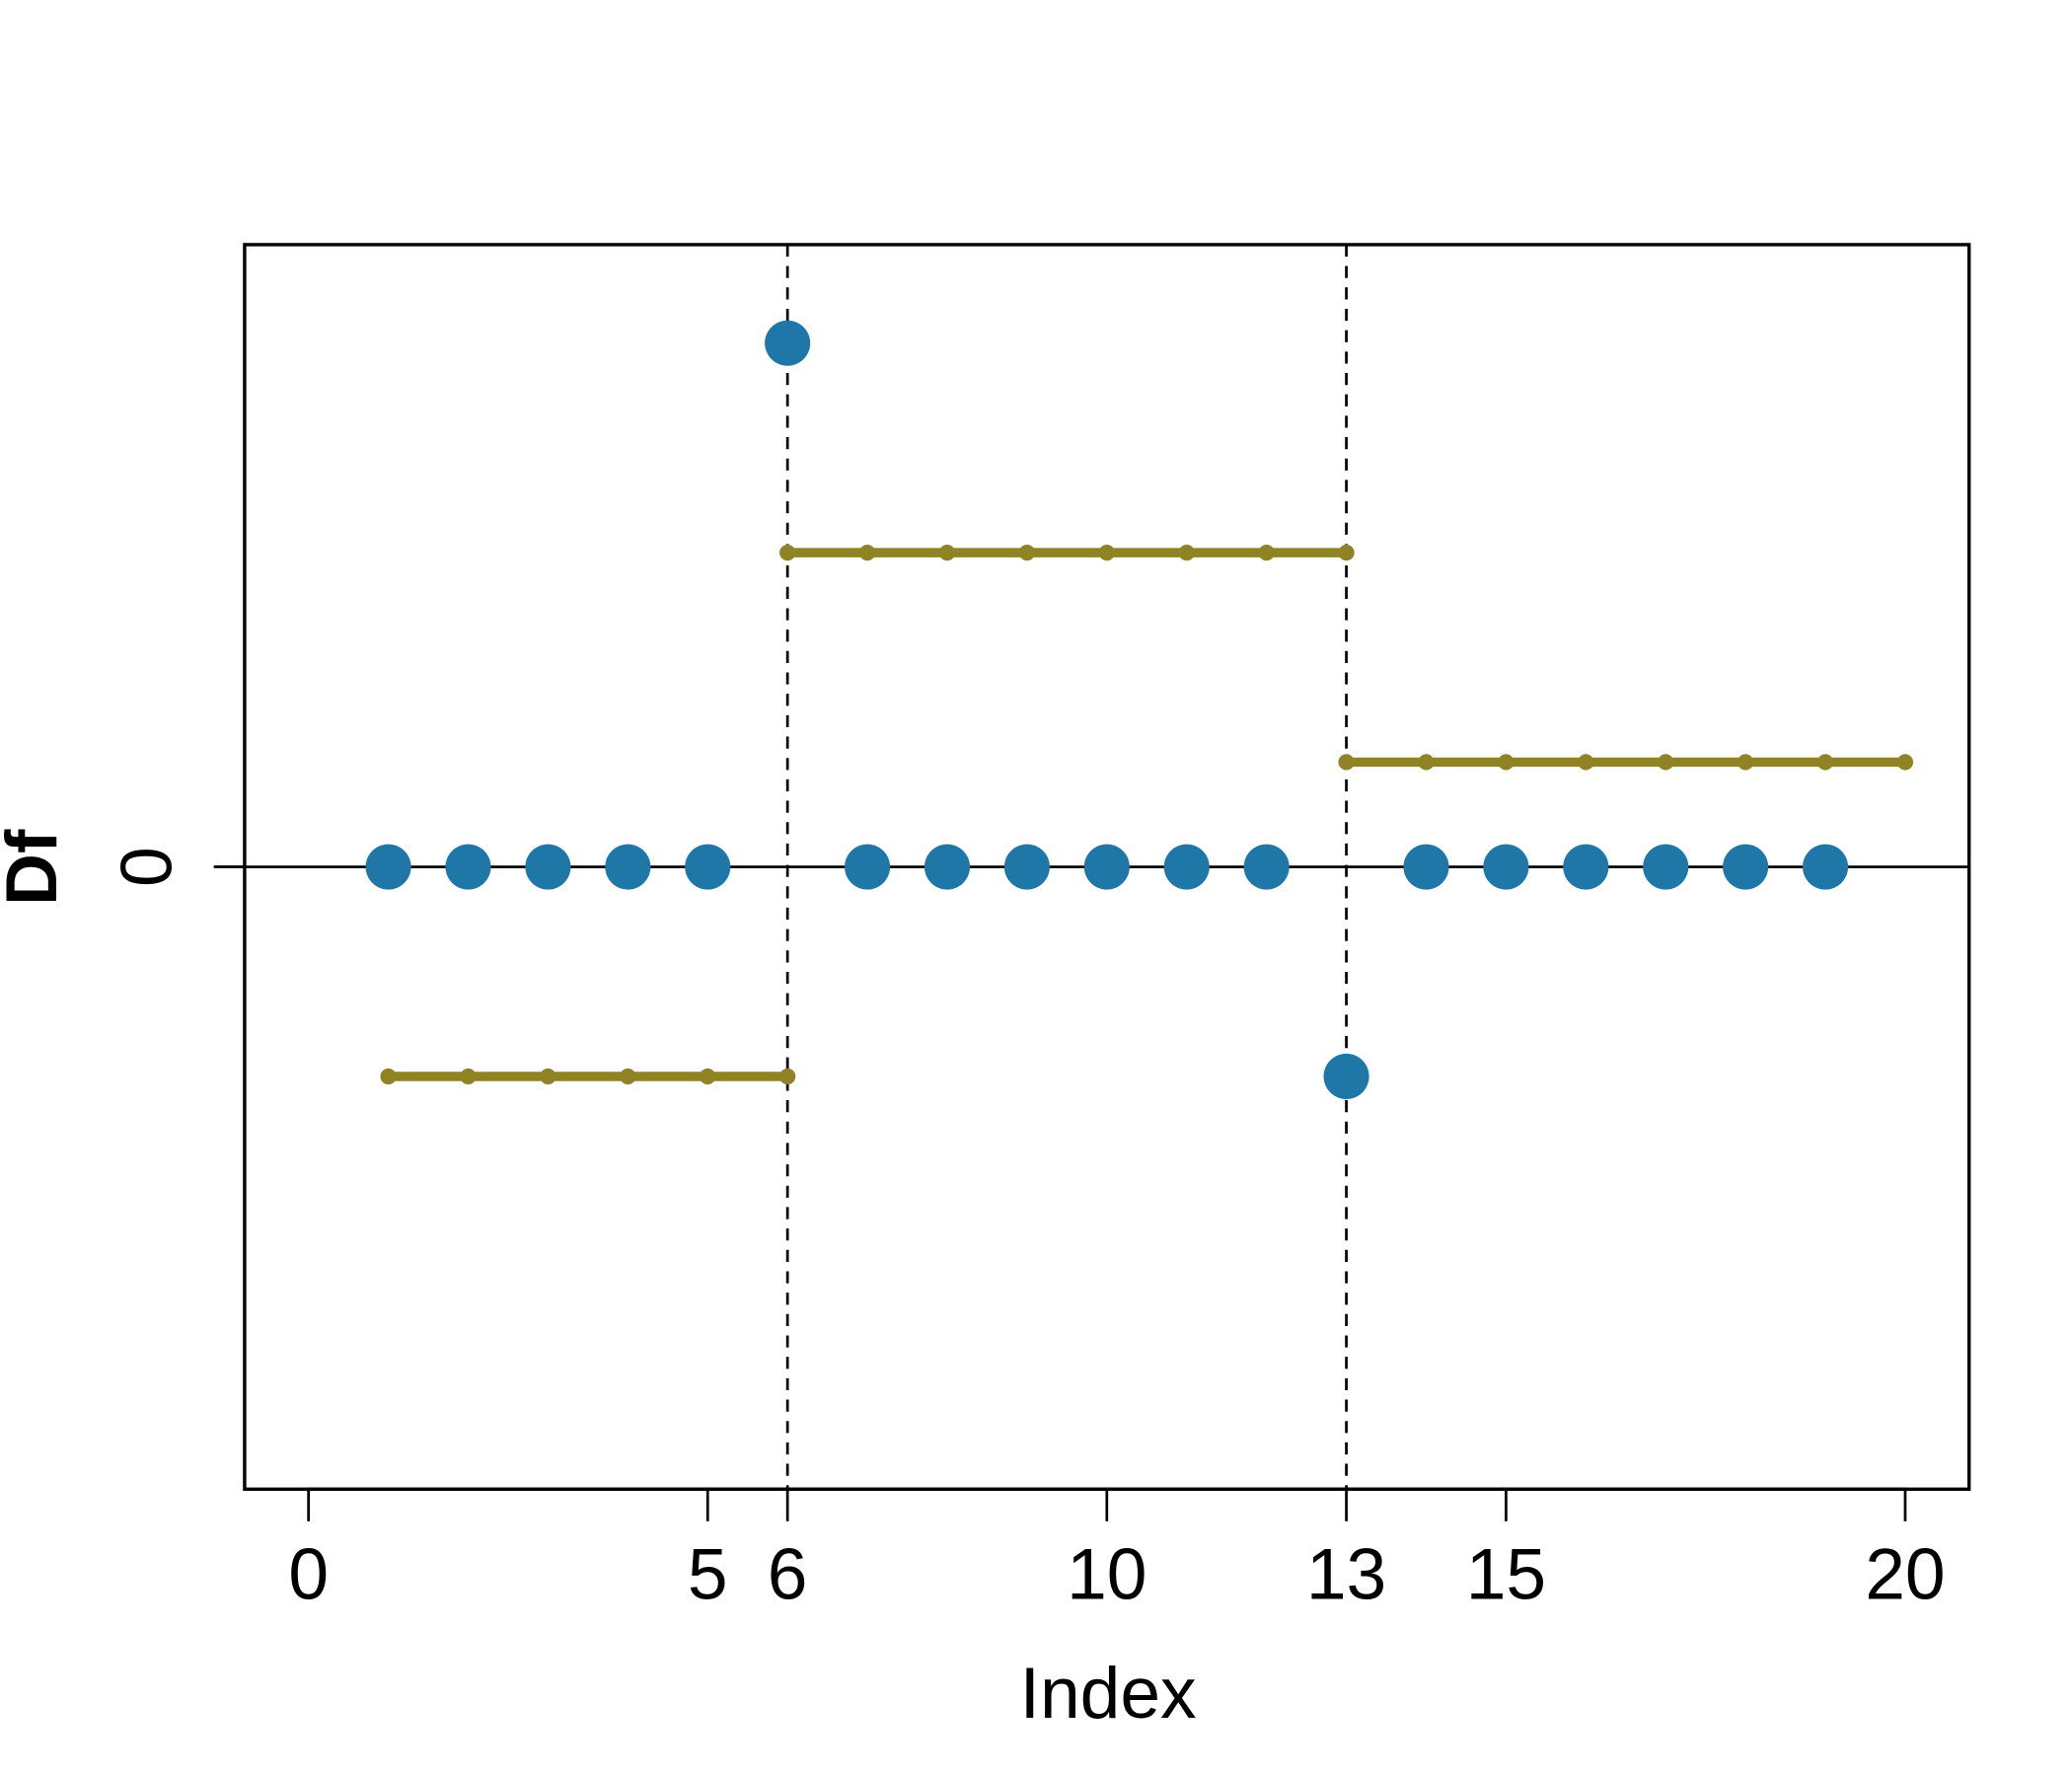  What do you see at coordinates (309, 1573) in the screenshot?
I see `x-tick-label: 0` at bounding box center [309, 1573].